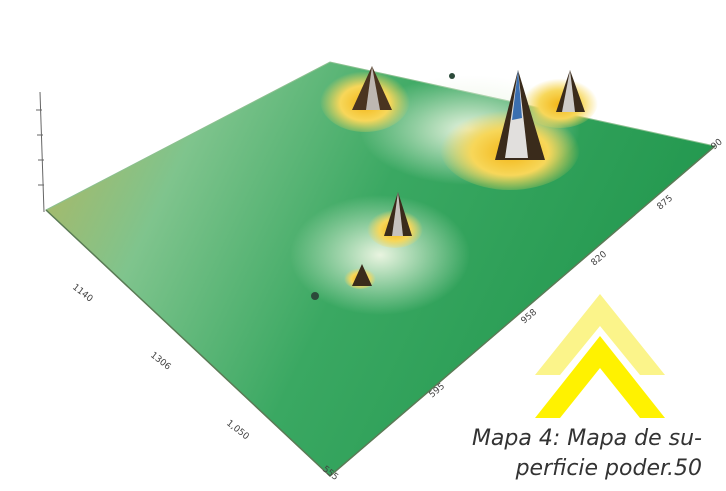  Describe the element at coordinates (666, 203) in the screenshot. I see `tick-label: 875` at that location.